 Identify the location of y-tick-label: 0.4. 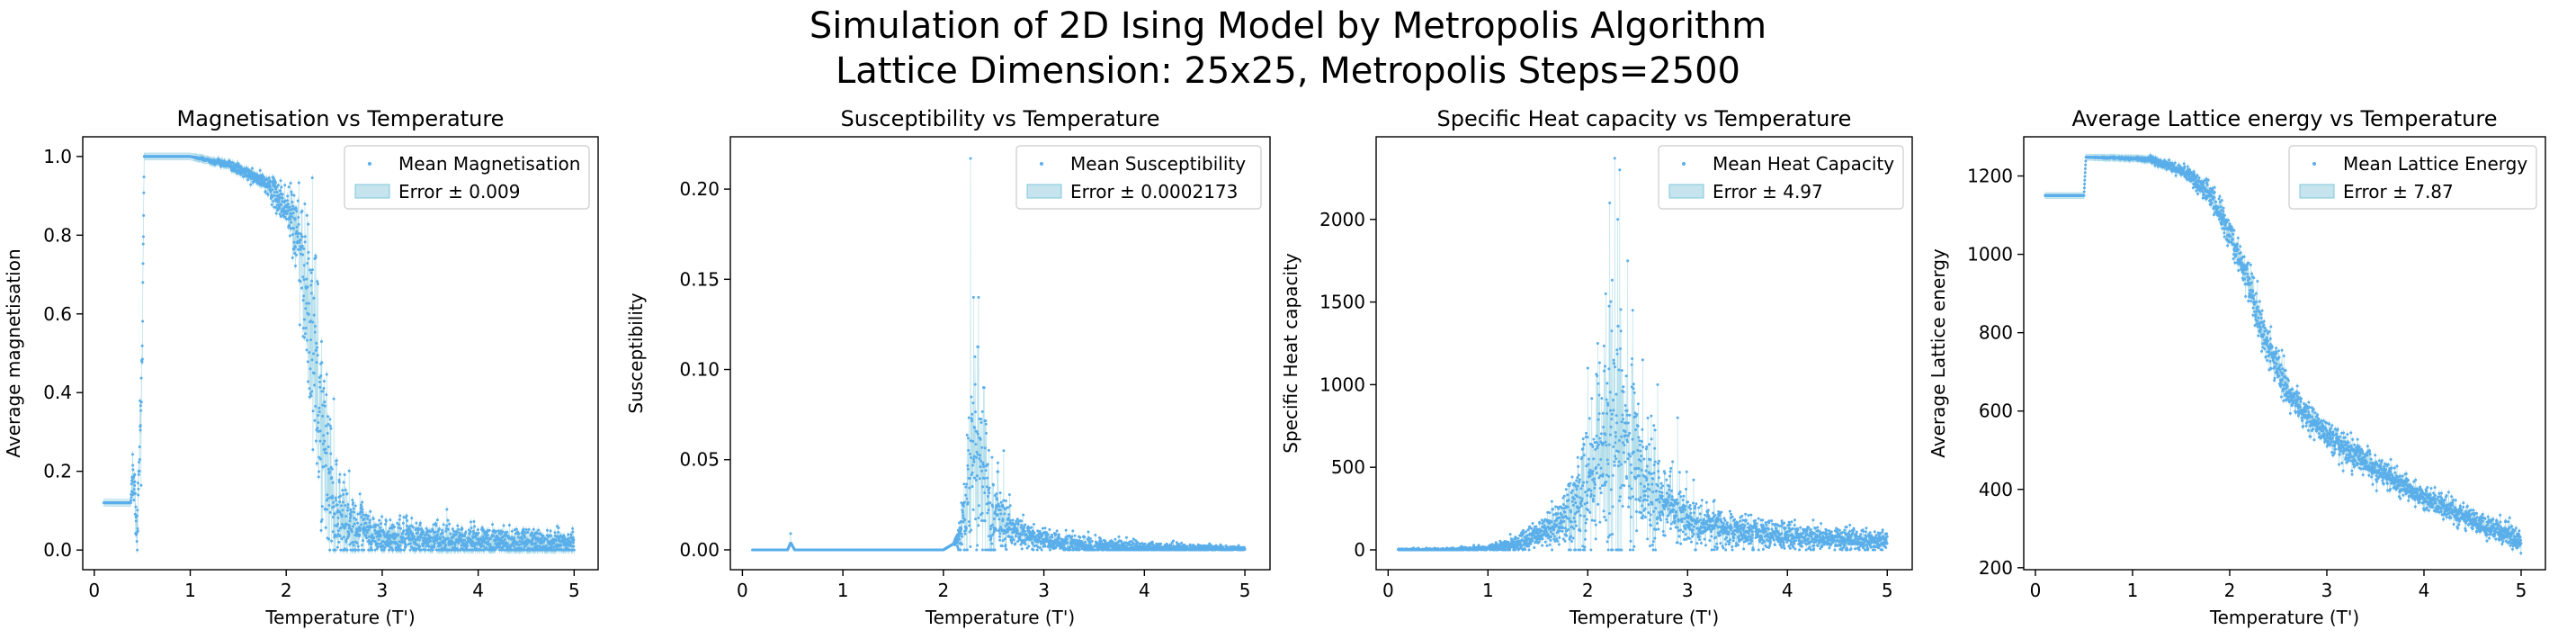
(57, 393).